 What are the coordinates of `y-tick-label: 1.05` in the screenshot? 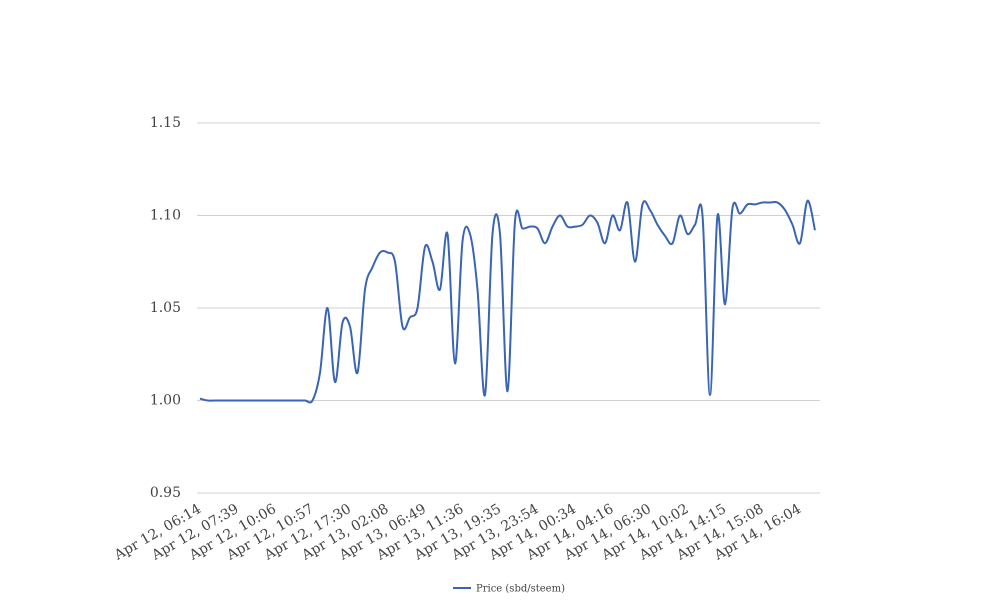 It's located at (165, 308).